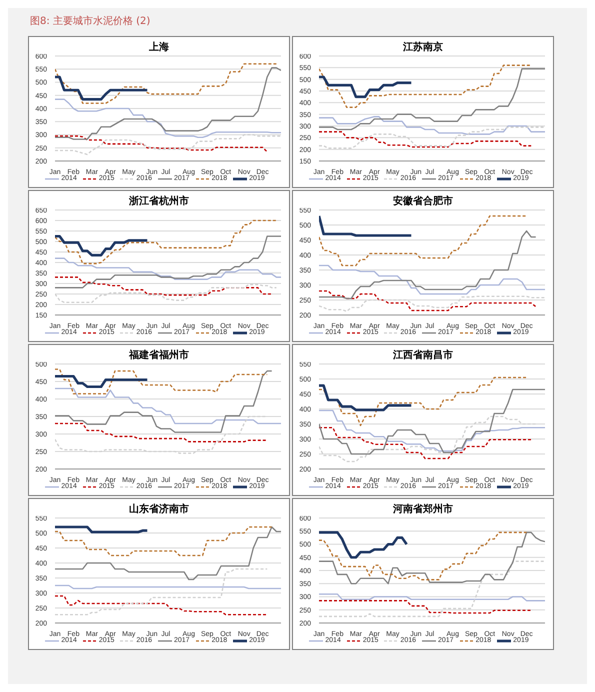 Image resolution: width=595 pixels, height=692 pixels. What do you see at coordinates (159, 47) in the screenshot?
I see `chart-title: 上海` at bounding box center [159, 47].